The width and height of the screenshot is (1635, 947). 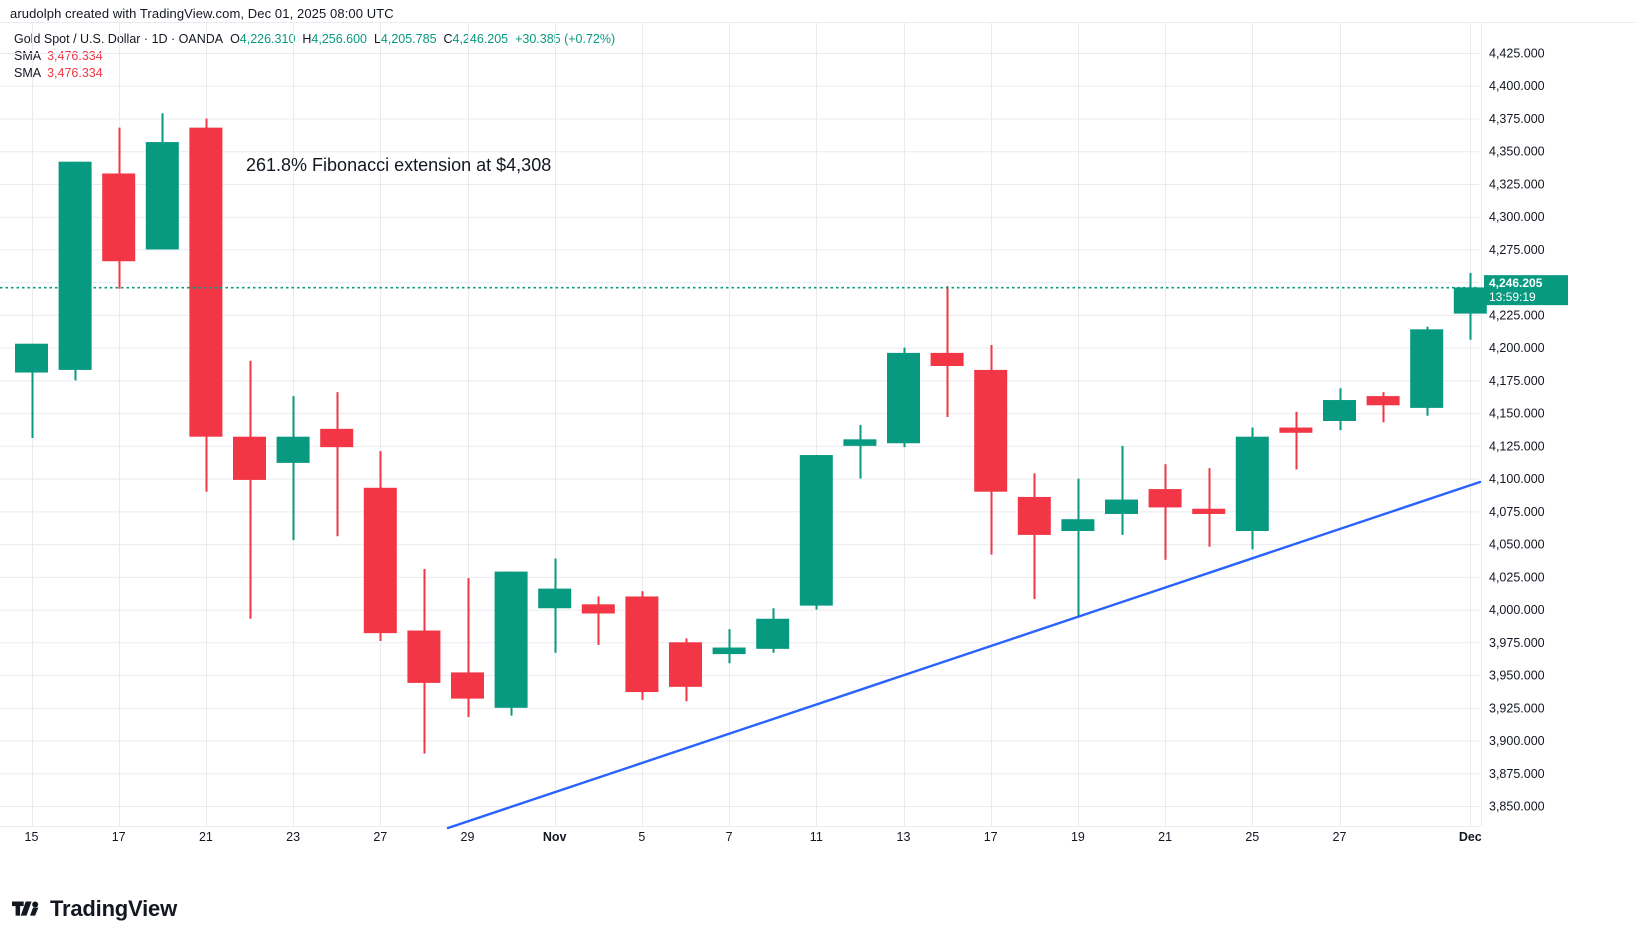 I want to click on legend-sep-1: ·, so click(x=146, y=39).